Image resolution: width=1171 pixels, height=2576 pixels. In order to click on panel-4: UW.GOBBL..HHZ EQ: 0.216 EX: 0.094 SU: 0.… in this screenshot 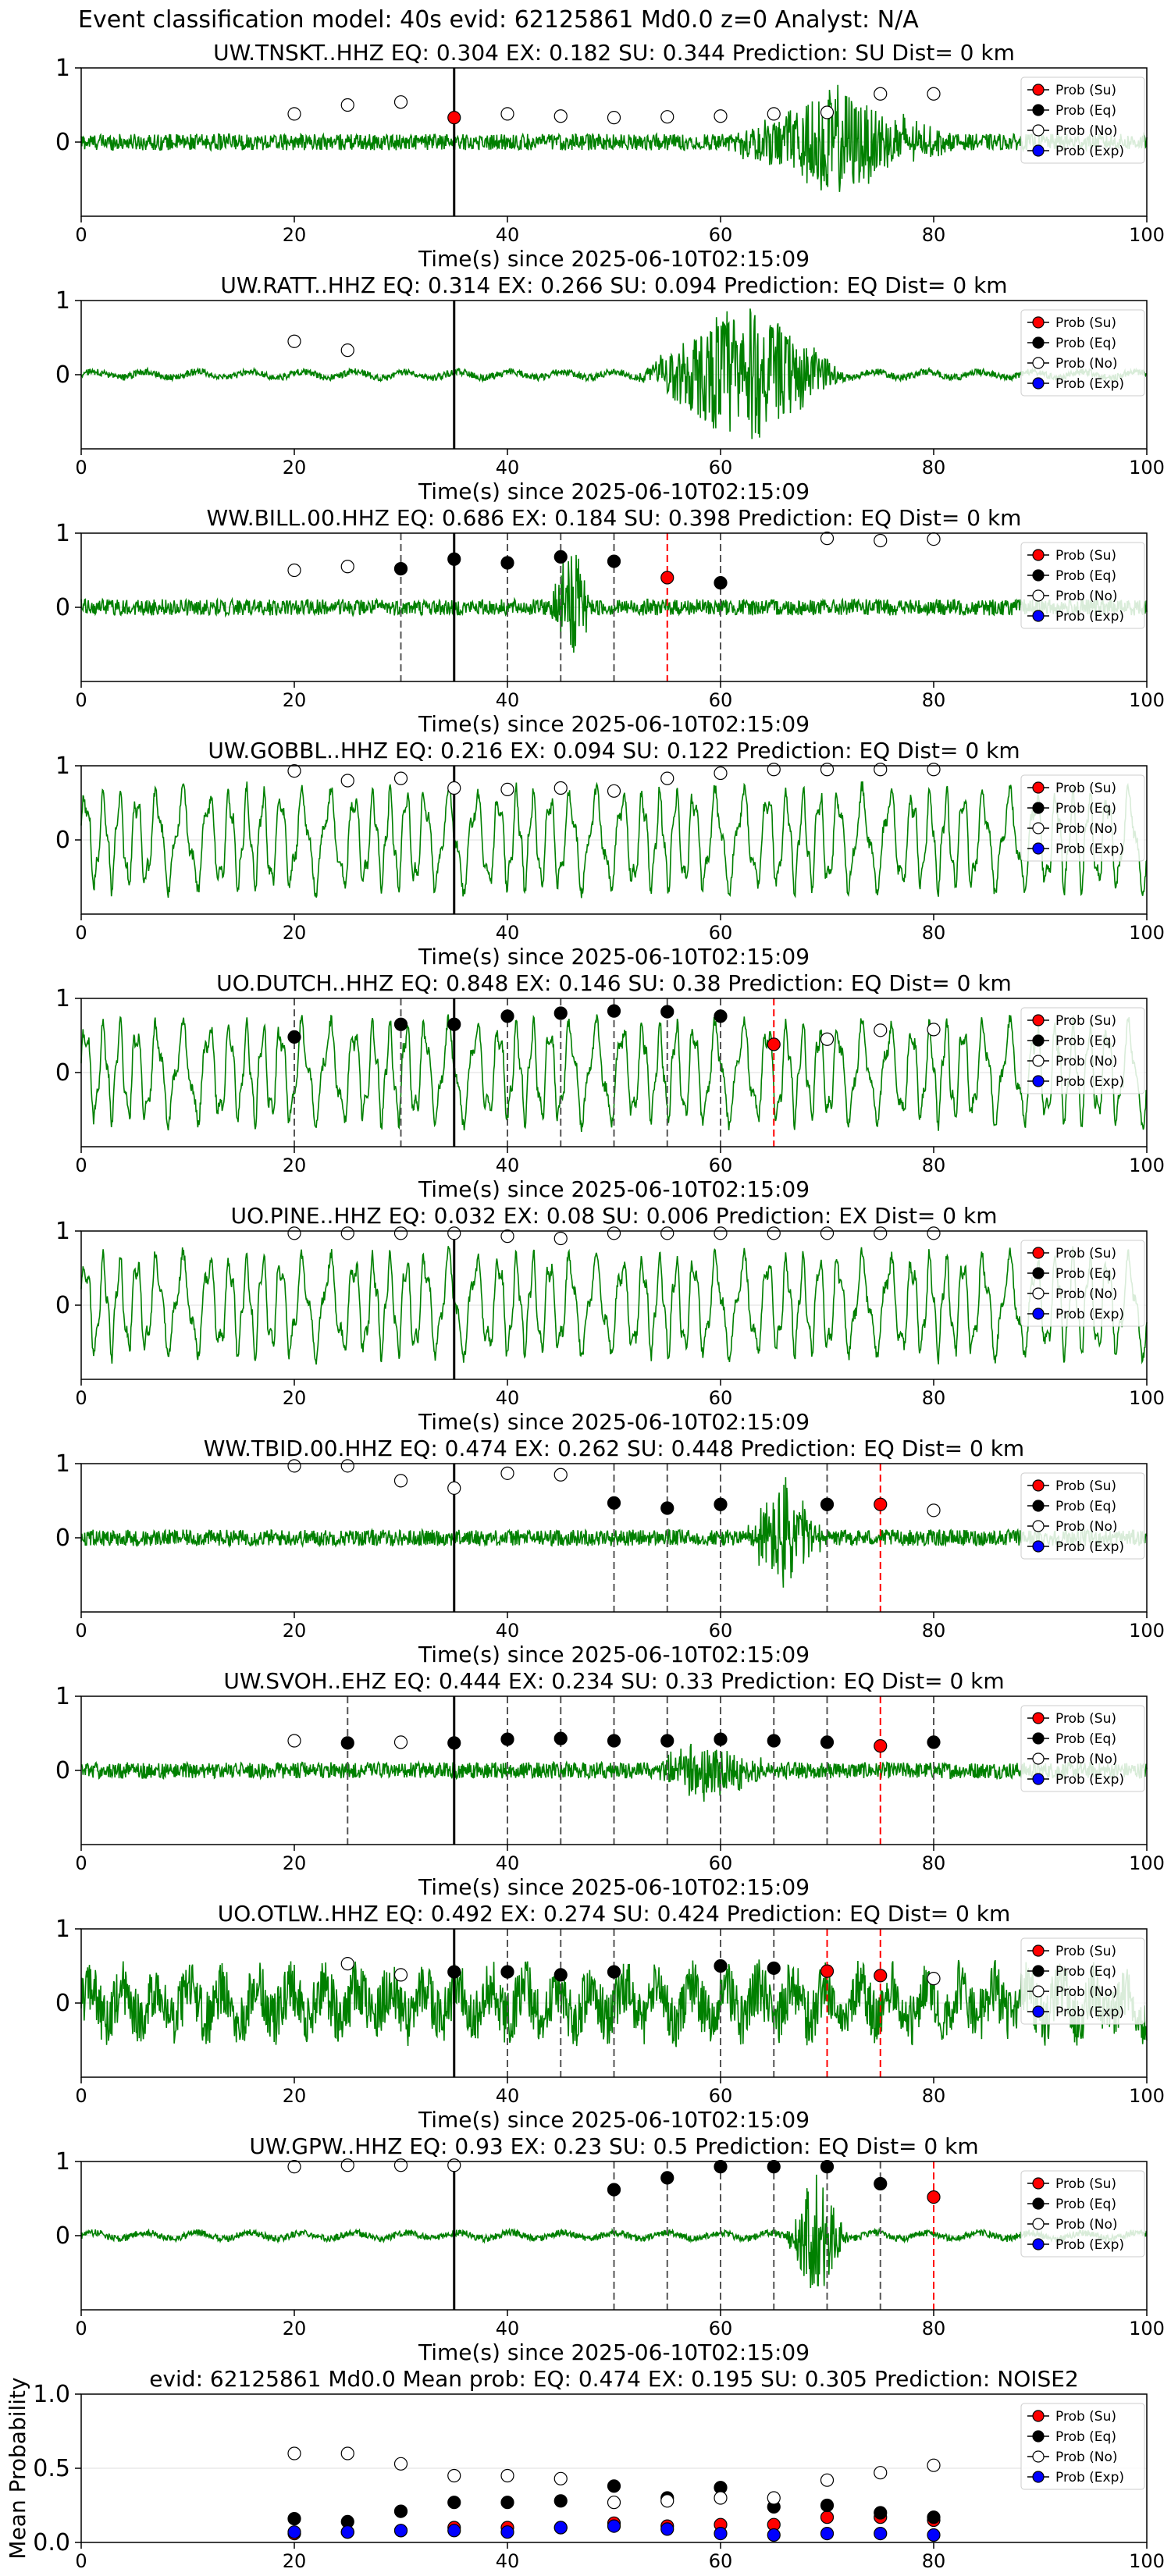, I will do `click(610, 854)`.